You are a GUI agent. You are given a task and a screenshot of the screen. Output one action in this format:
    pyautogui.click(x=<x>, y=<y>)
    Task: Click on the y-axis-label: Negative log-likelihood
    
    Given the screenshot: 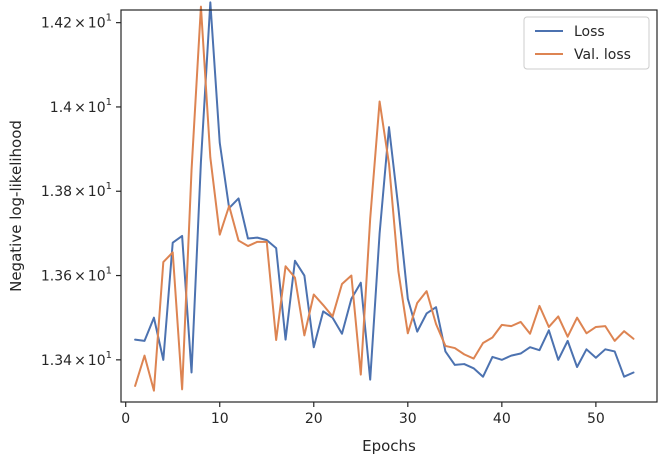 What is the action you would take?
    pyautogui.click(x=16, y=206)
    